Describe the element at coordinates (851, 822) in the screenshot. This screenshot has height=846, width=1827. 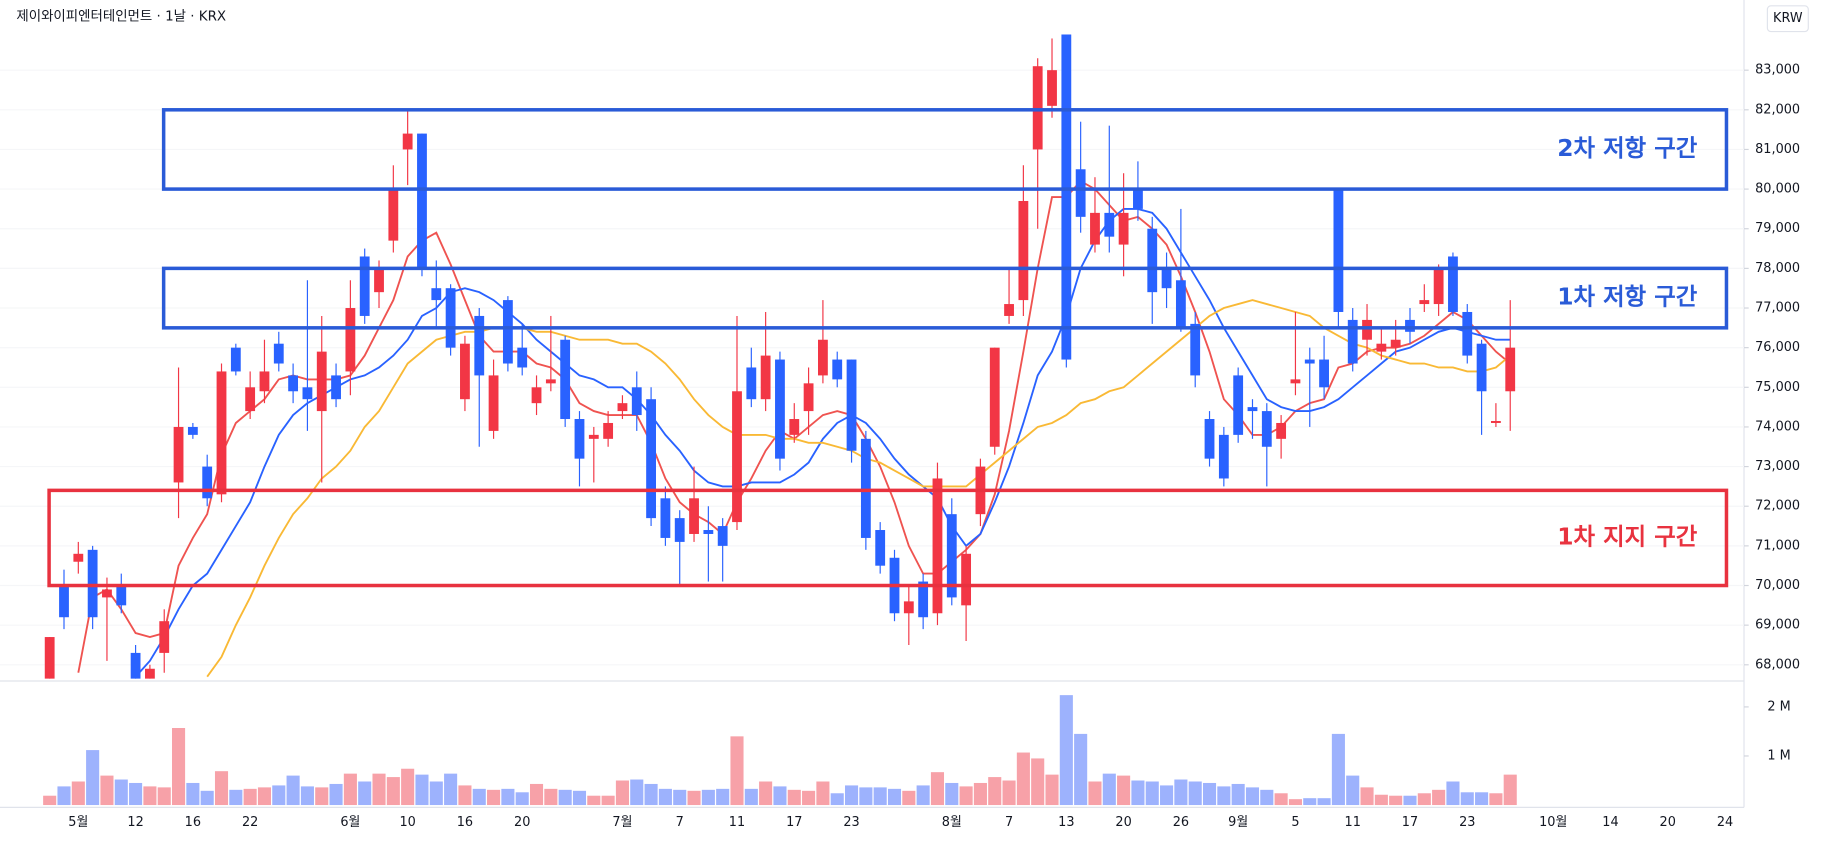
I see `x-tick-label: 23` at that location.